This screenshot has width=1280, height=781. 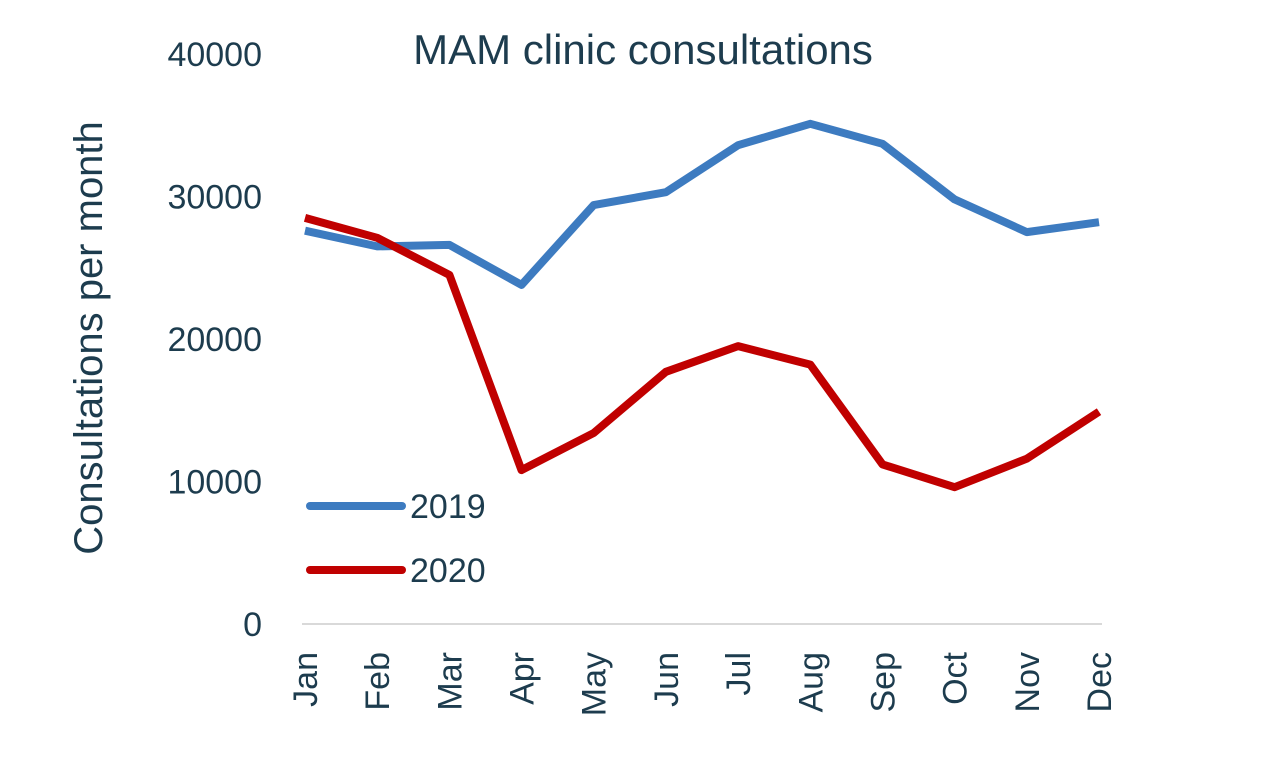 I want to click on y-tick-label: 0, so click(x=252, y=625).